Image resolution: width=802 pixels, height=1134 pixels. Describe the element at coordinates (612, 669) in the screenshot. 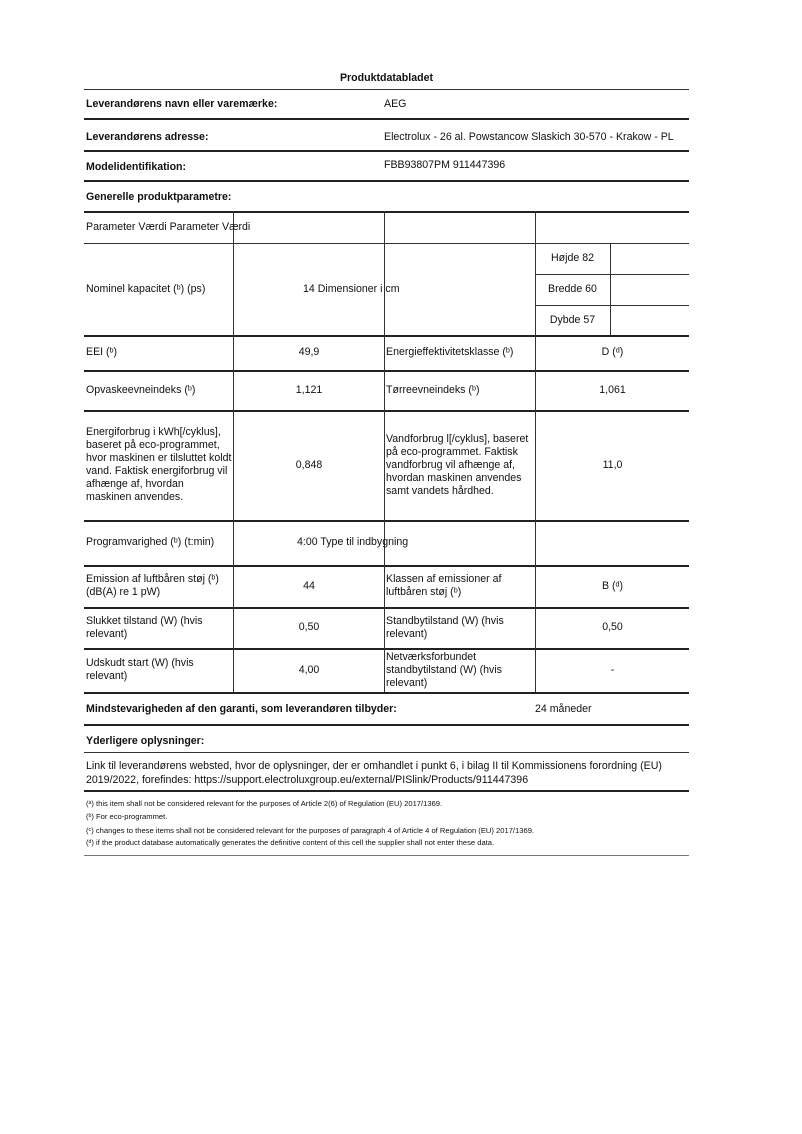

I see `row-value: -` at that location.